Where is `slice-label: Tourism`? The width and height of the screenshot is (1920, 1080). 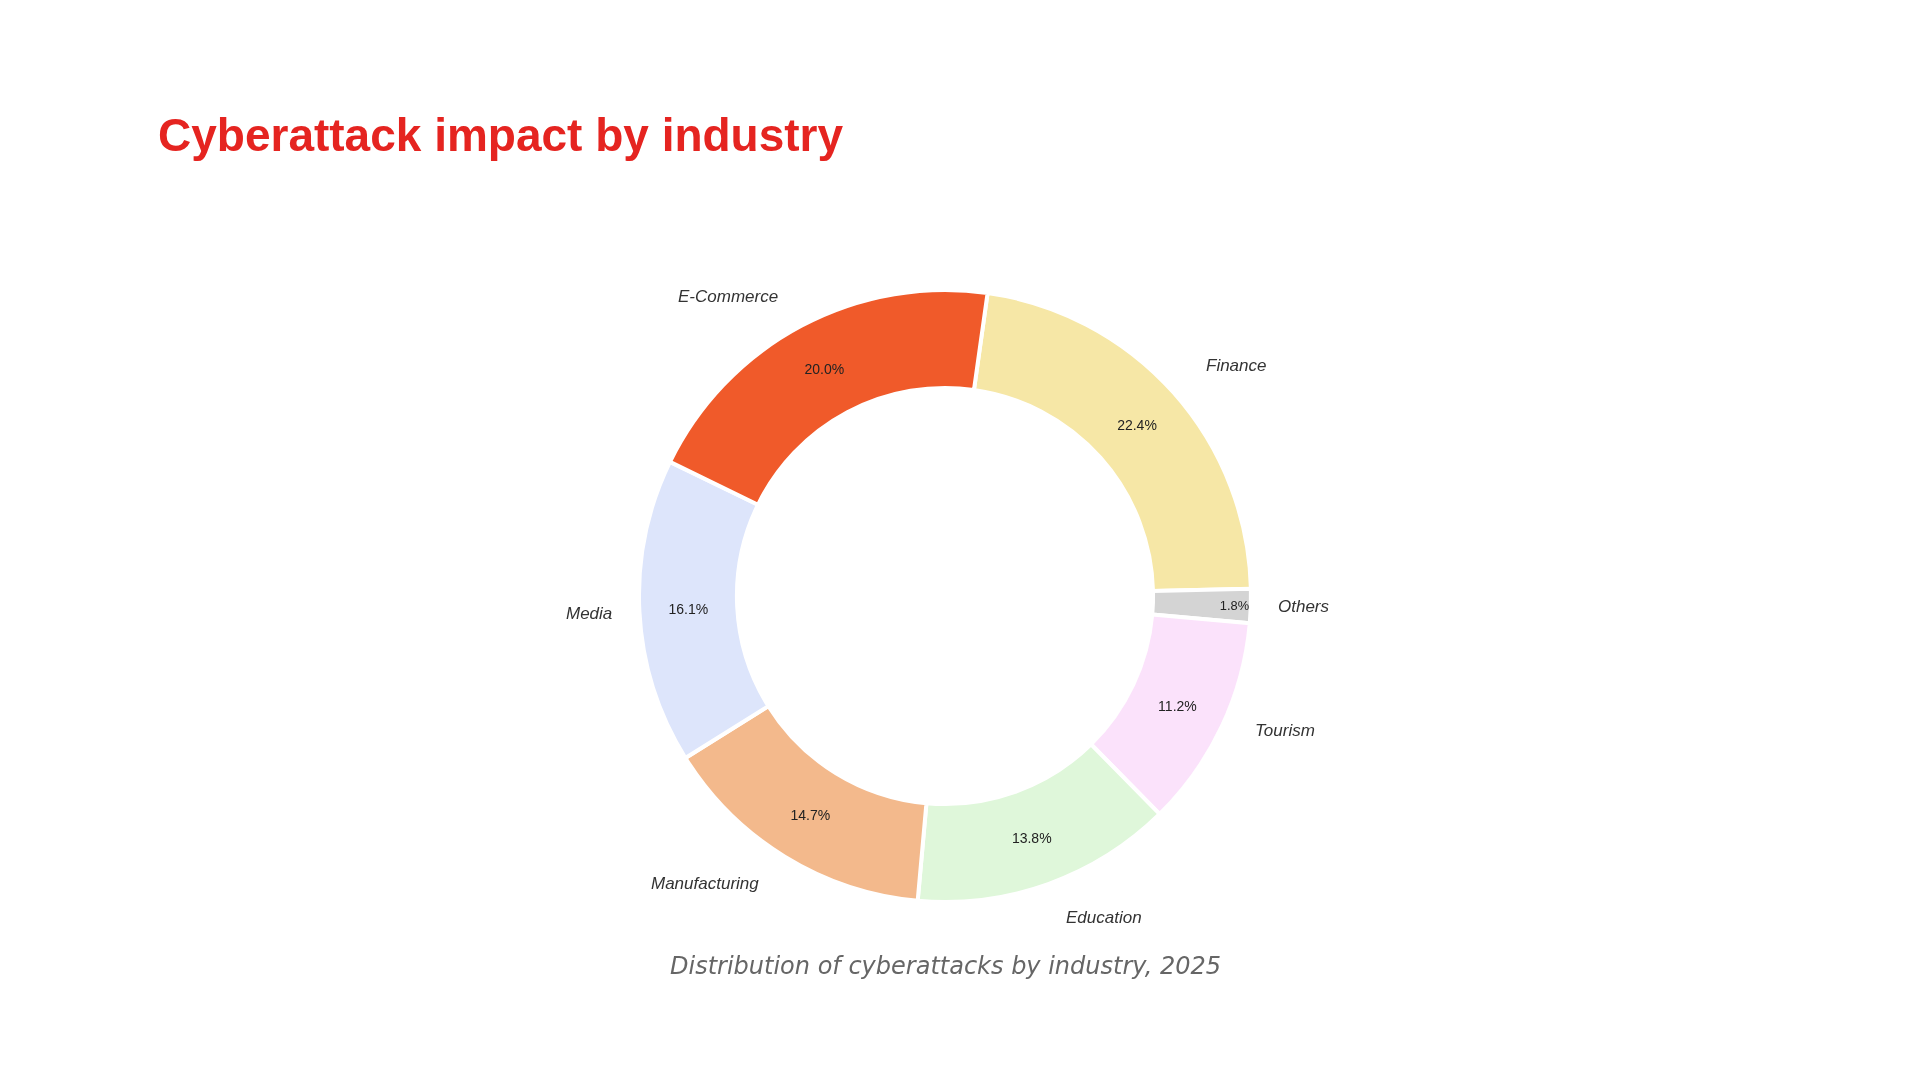 slice-label: Tourism is located at coordinates (1285, 730).